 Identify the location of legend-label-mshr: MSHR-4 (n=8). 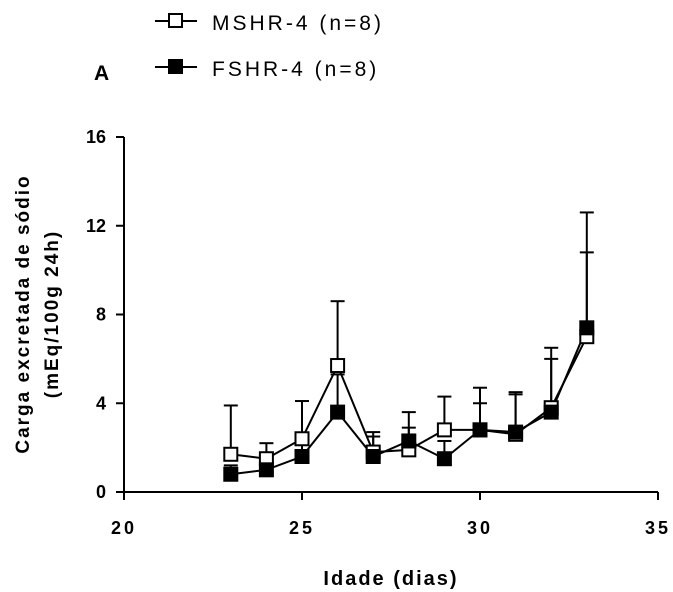
(298, 23).